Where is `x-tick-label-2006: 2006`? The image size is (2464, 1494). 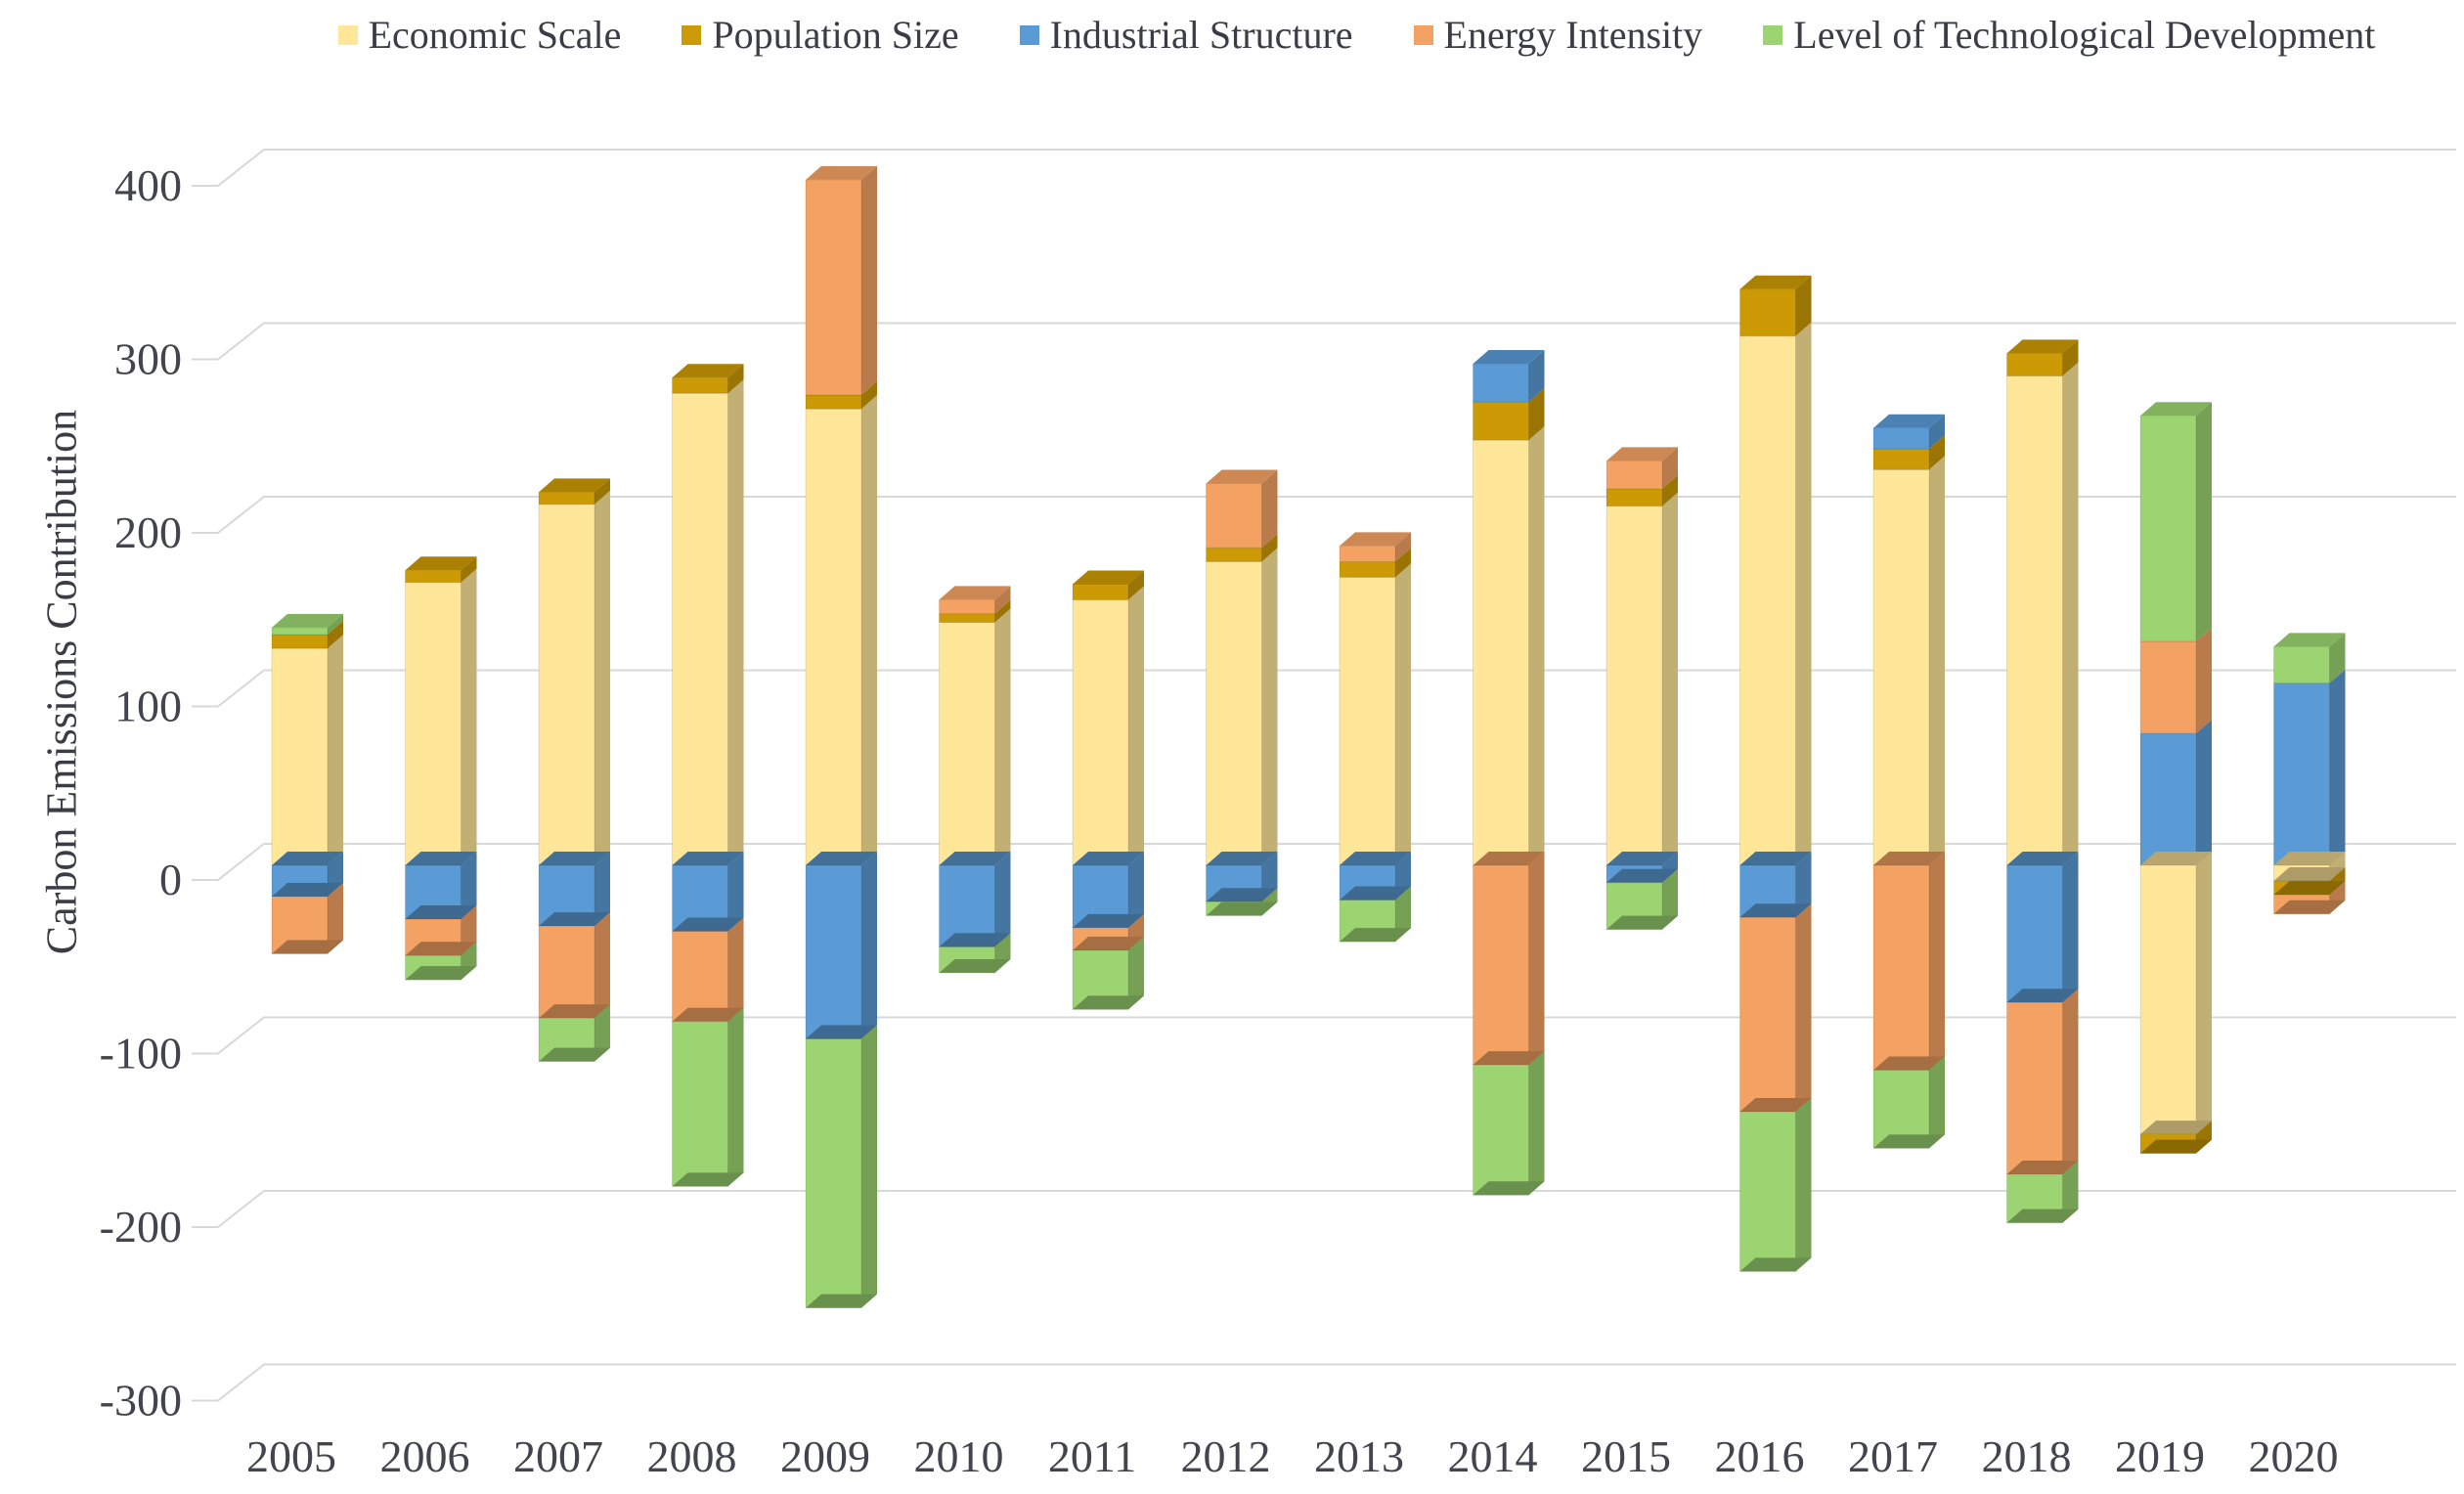
x-tick-label-2006: 2006 is located at coordinates (425, 1456).